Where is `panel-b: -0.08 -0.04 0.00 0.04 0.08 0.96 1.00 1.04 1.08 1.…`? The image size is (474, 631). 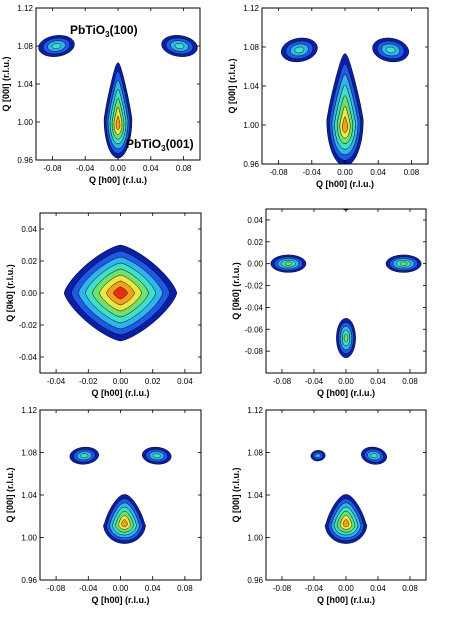 panel-b: -0.08 -0.04 0.00 0.04 0.08 0.96 1.00 1.04 1.08 1.… is located at coordinates (328, 96).